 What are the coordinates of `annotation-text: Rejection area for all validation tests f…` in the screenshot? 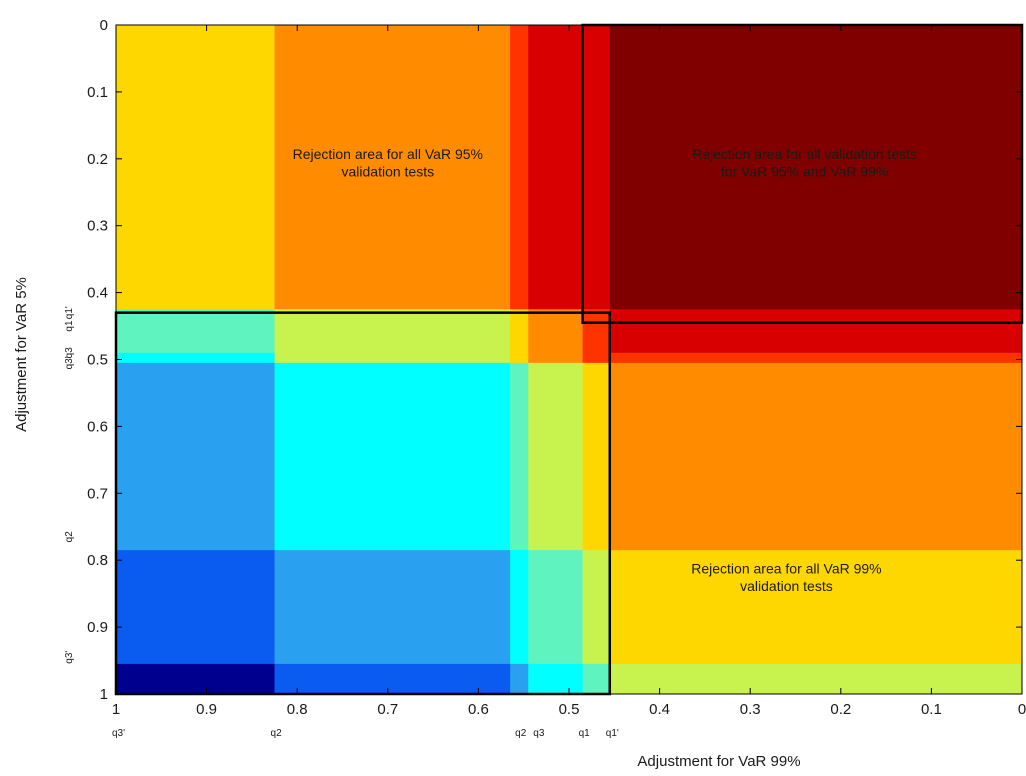 It's located at (804, 163).